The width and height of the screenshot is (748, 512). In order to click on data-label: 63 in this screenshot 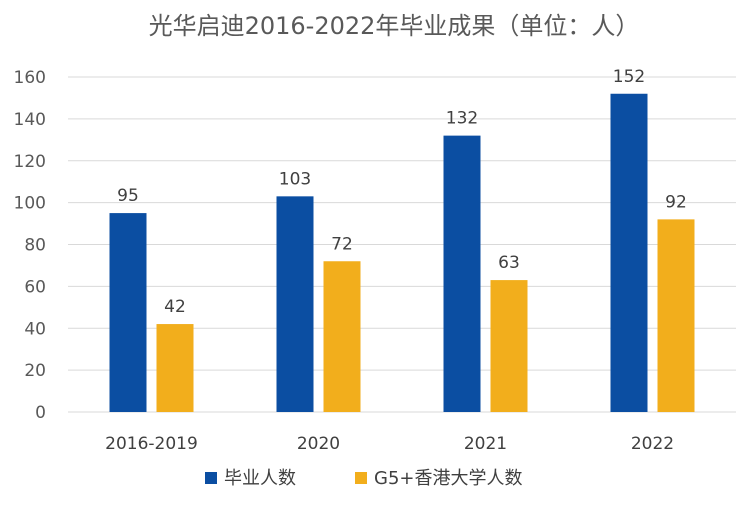, I will do `click(509, 263)`.